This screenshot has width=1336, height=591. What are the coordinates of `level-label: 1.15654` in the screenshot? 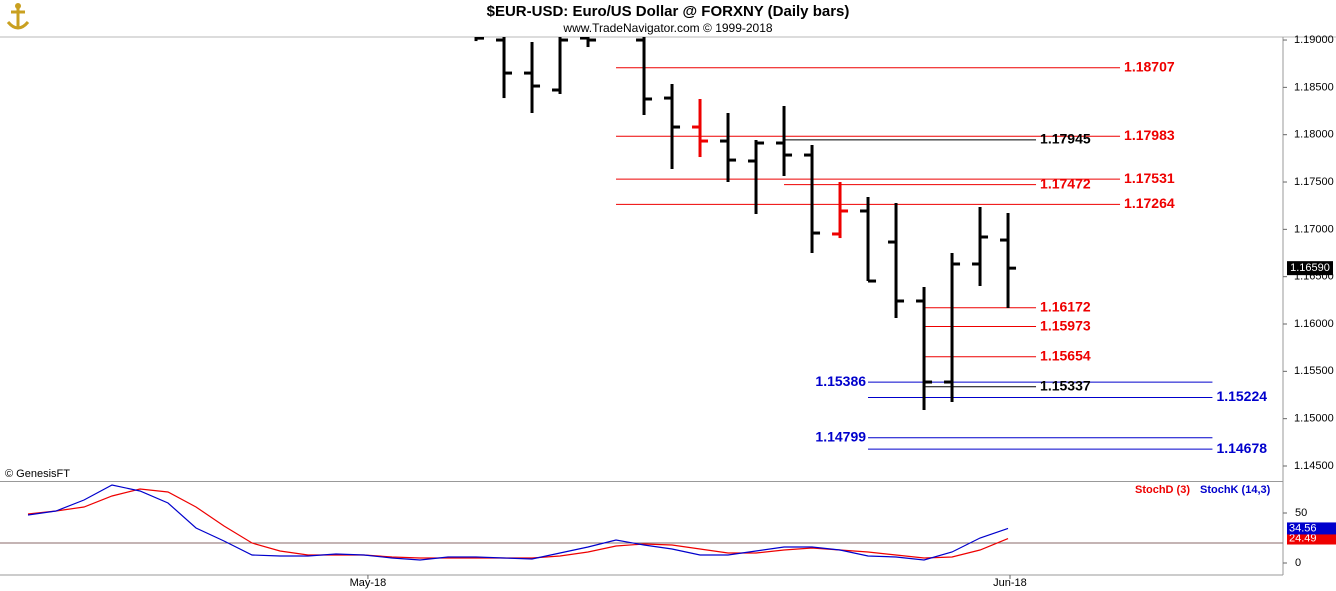 It's located at (1065, 355).